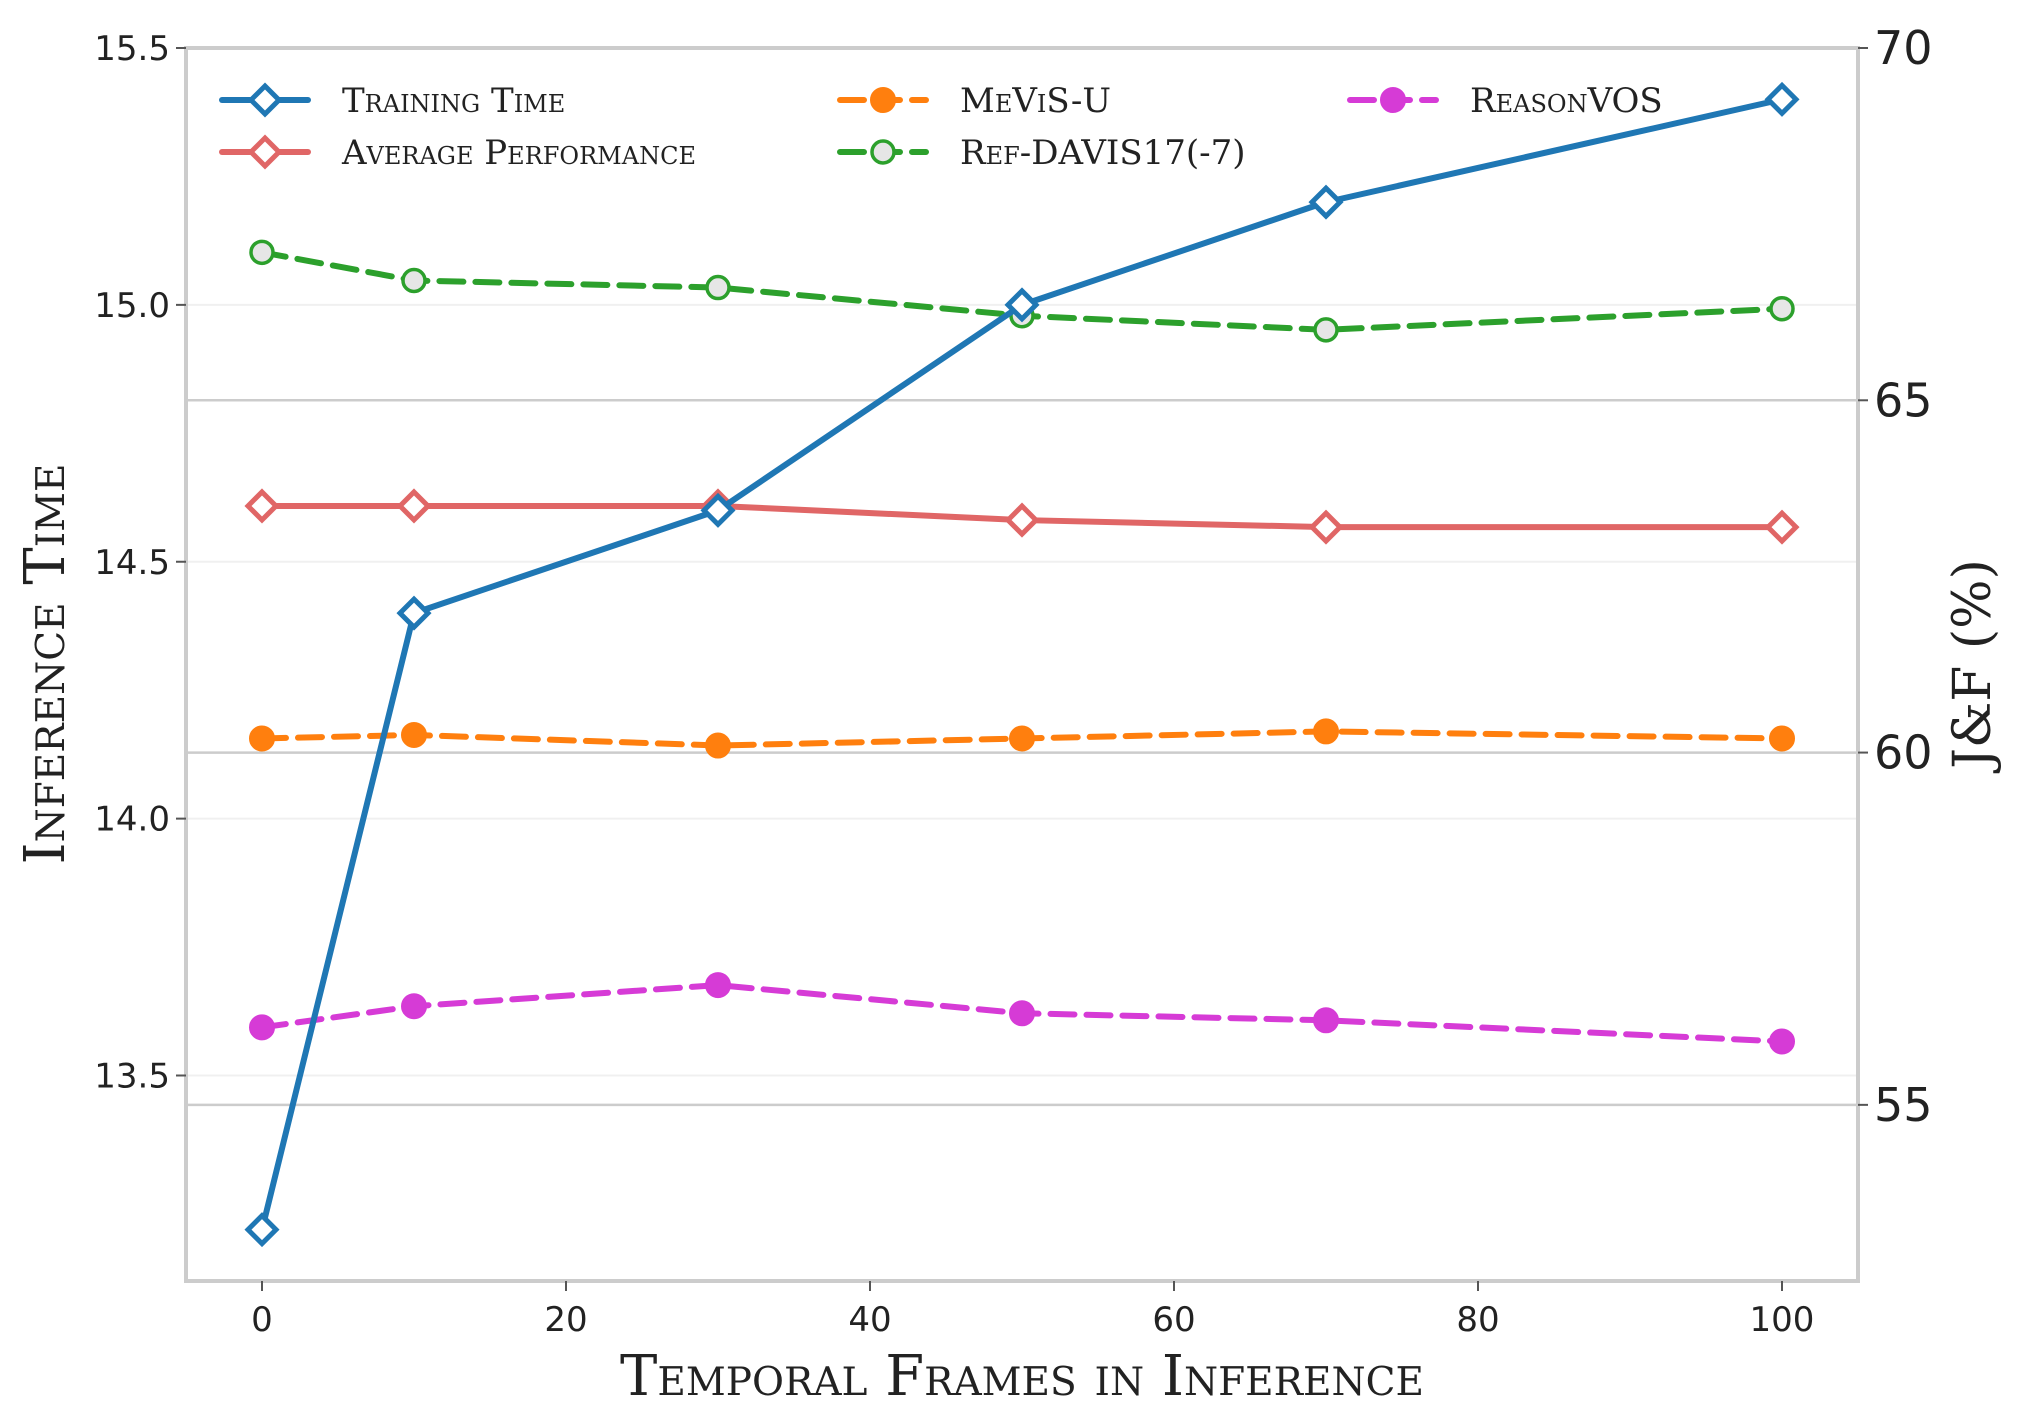  I want to click on legend-entry: Training Time, so click(392, 101).